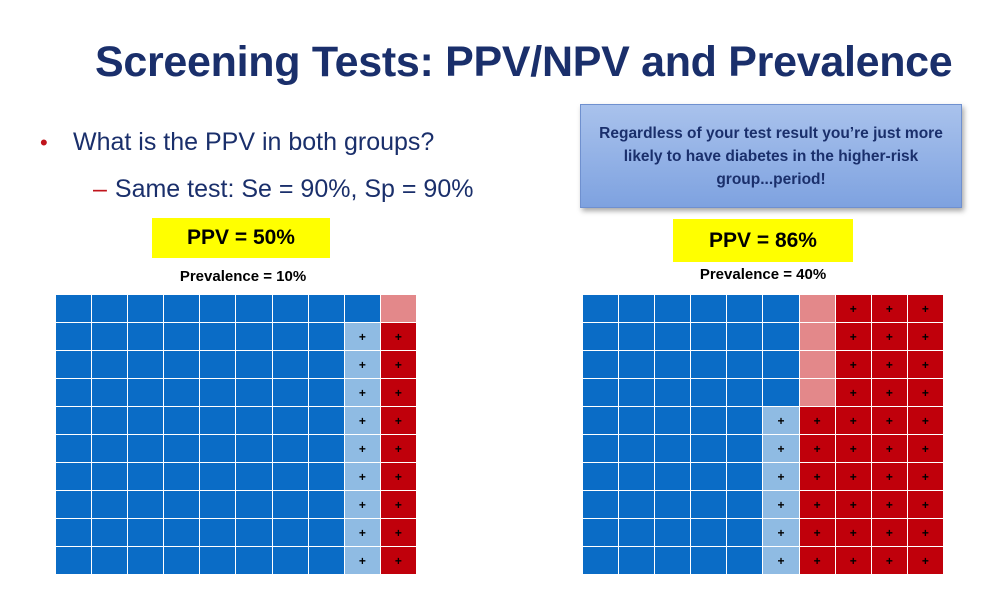  What do you see at coordinates (763, 240) in the screenshot?
I see `ppv-badge-high-prevalence: PPV = 86%` at bounding box center [763, 240].